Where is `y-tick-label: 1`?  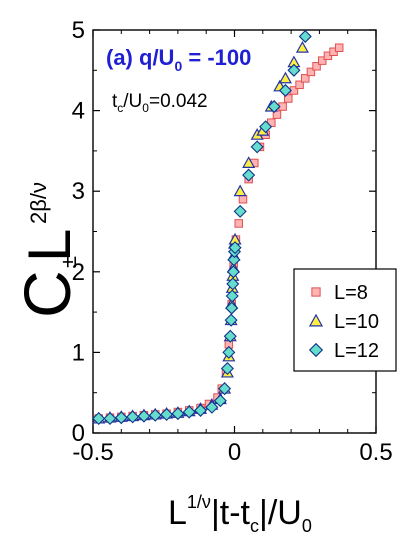 y-tick-label: 1 is located at coordinates (78, 352).